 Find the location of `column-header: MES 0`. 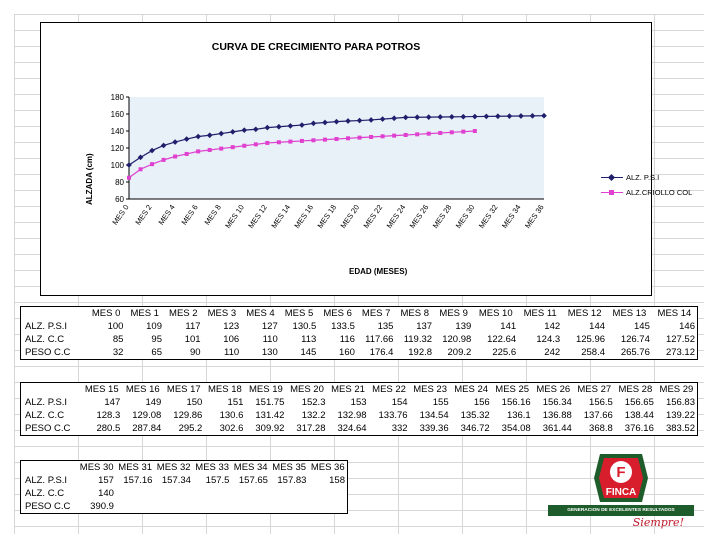

column-header: MES 0 is located at coordinates (106, 313).